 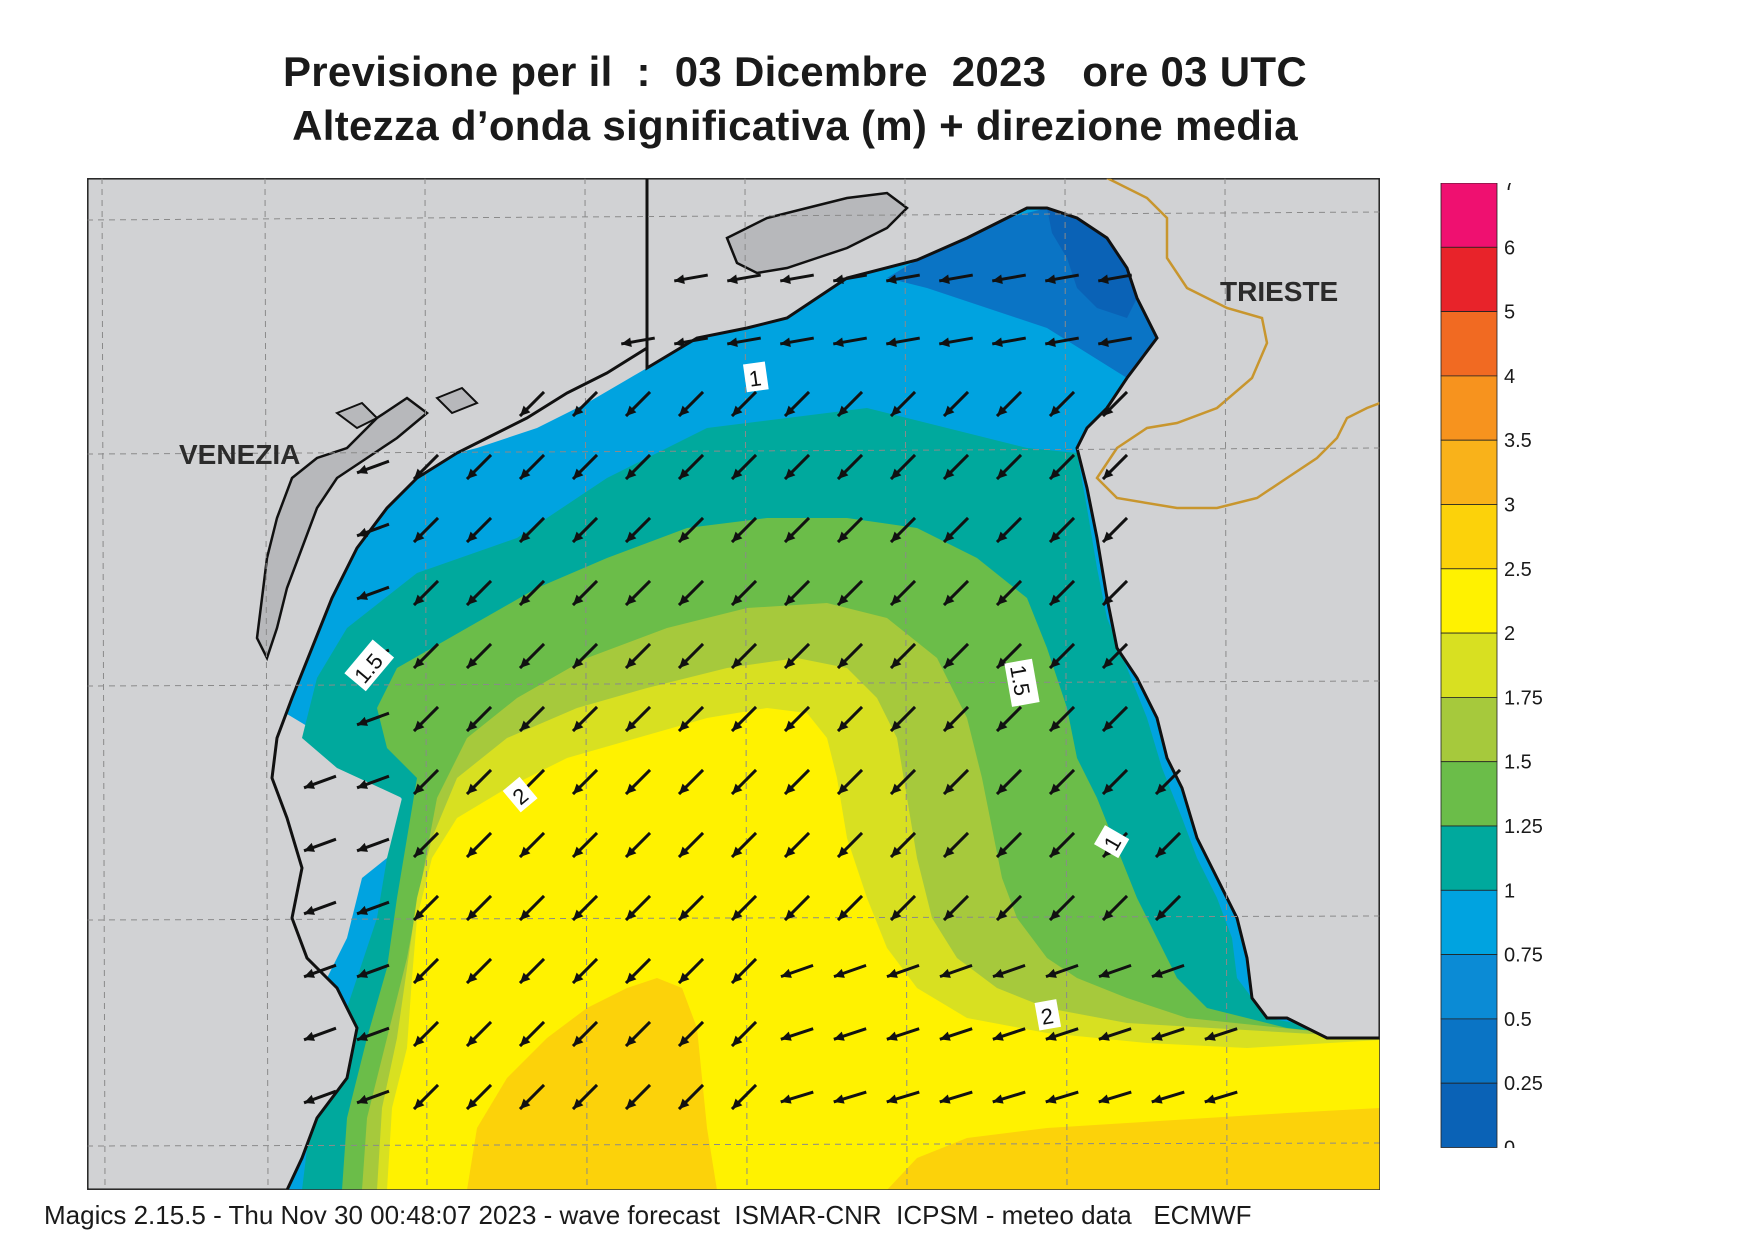 I want to click on contour-label: 1.5, so click(x=1020, y=680).